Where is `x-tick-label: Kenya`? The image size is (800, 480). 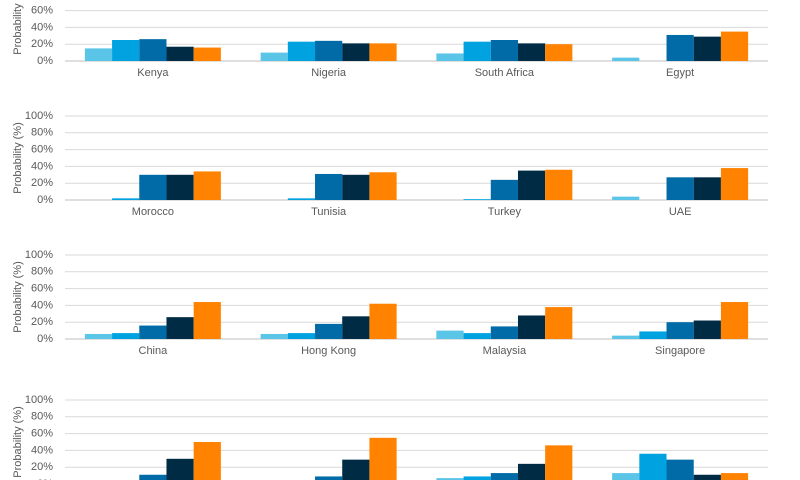
x-tick-label: Kenya is located at coordinates (153, 73).